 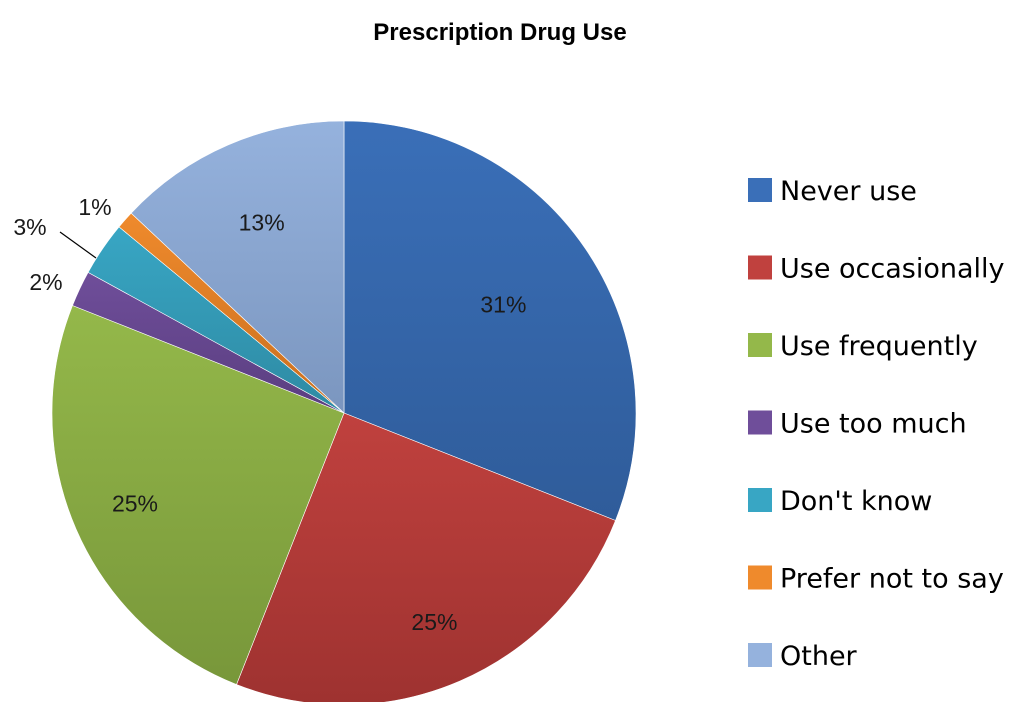 I want to click on legend-label: Use too much, so click(x=873, y=424).